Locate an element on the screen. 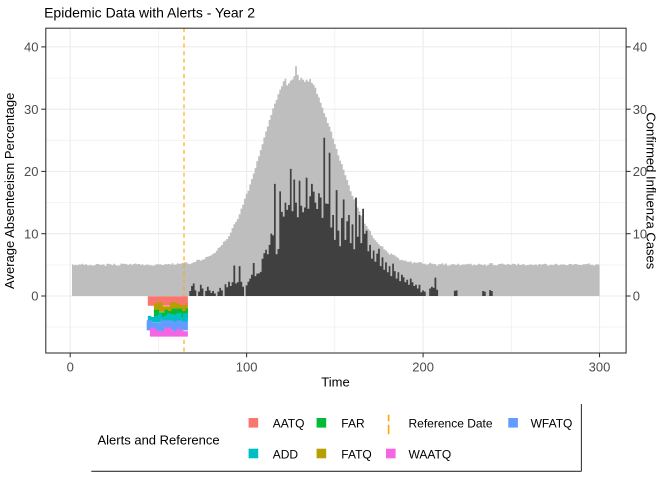  svg-text: FATQ is located at coordinates (356, 454).